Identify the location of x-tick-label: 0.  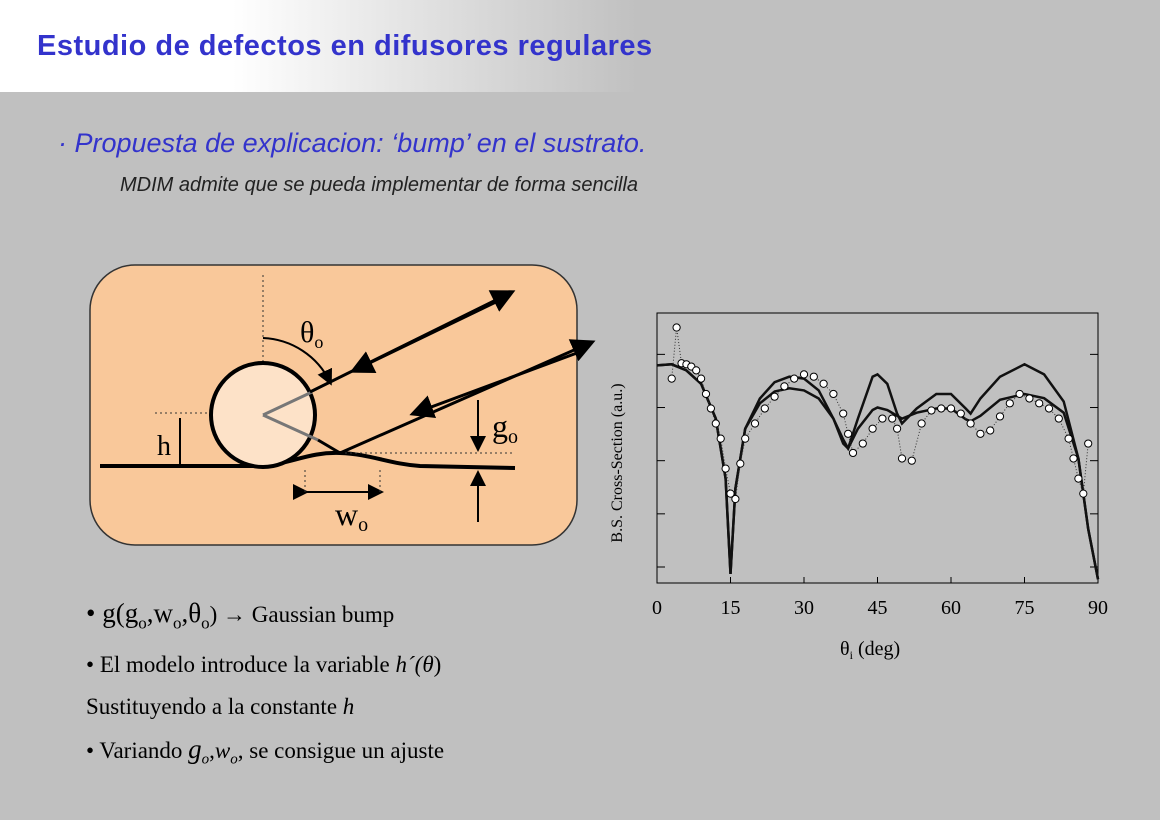
(657, 608).